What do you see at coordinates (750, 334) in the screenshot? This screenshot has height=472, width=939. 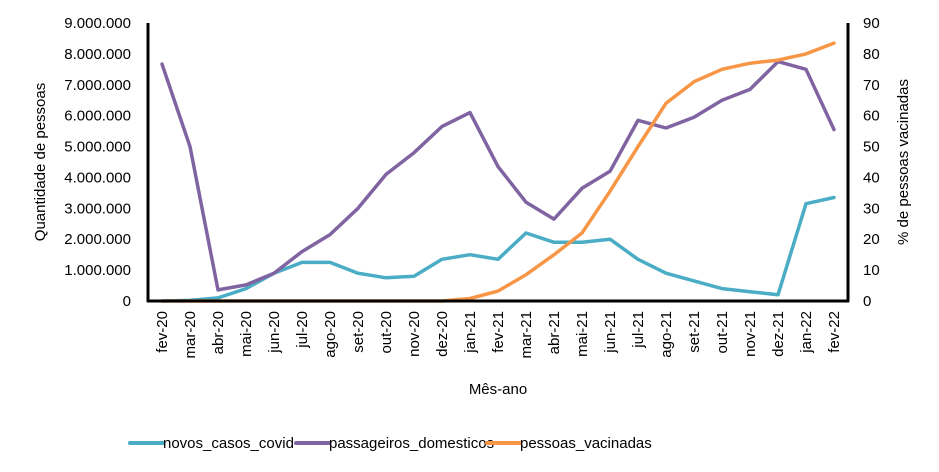 I see `x-tick-label: nov-21` at bounding box center [750, 334].